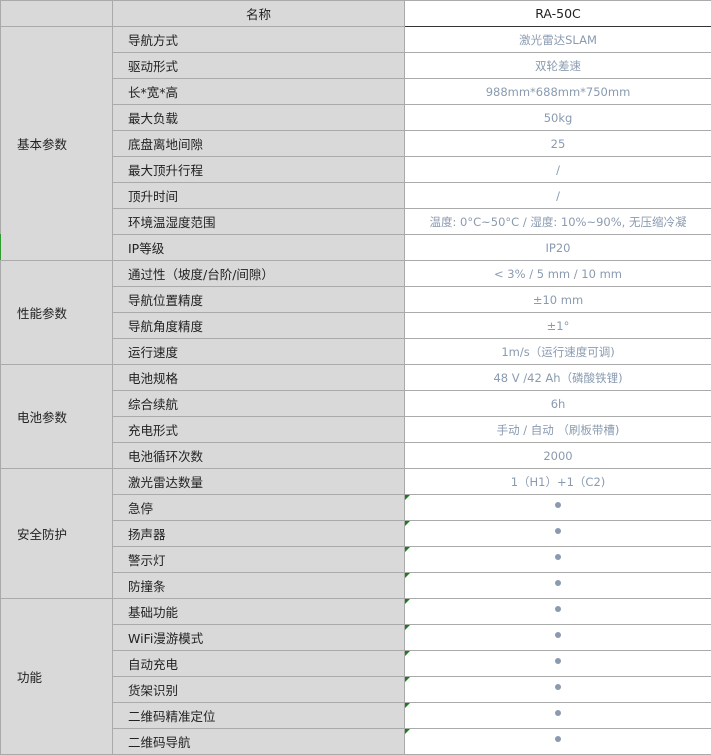 The width and height of the screenshot is (711, 755). Describe the element at coordinates (259, 300) in the screenshot. I see `param-name-cell: 导航位置精度` at that location.